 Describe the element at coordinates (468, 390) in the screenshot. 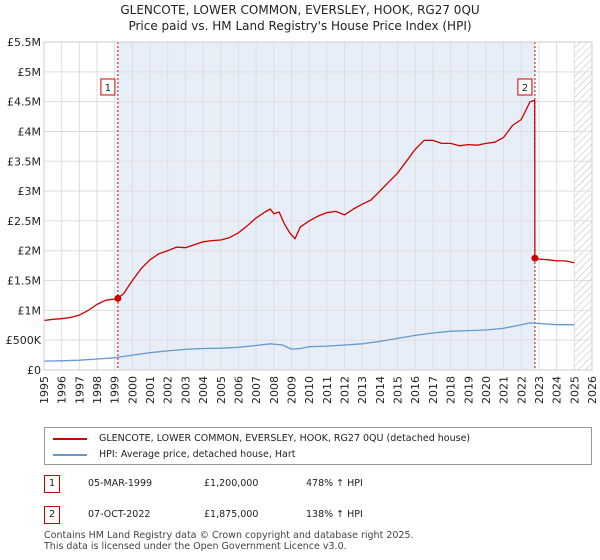

I see `x-tick-label-2019: 2019` at that location.